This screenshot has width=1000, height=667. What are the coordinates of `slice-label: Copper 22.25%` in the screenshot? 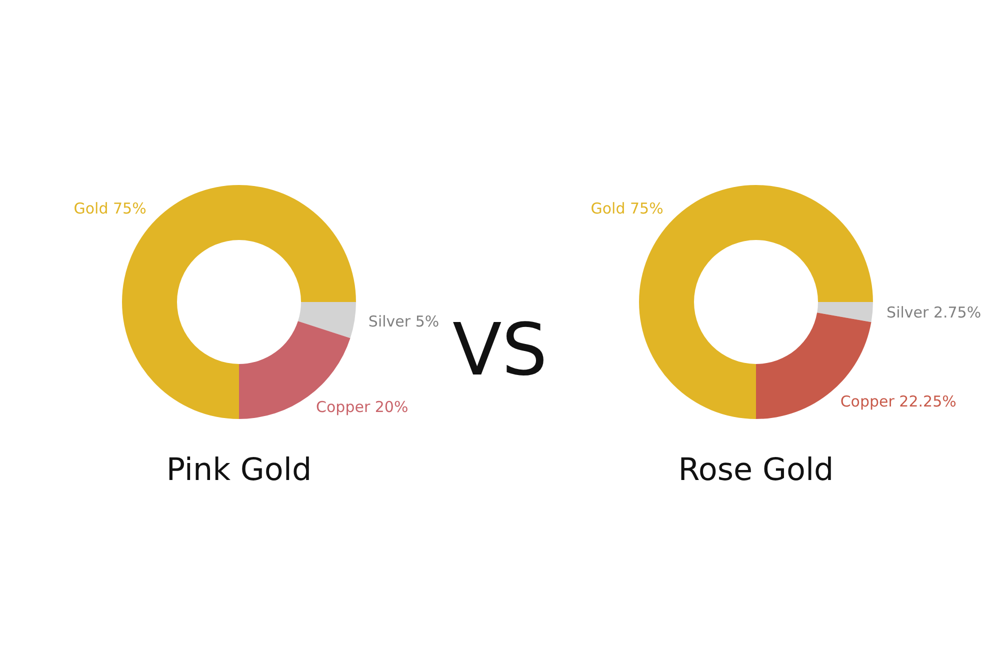 It's located at (898, 401).